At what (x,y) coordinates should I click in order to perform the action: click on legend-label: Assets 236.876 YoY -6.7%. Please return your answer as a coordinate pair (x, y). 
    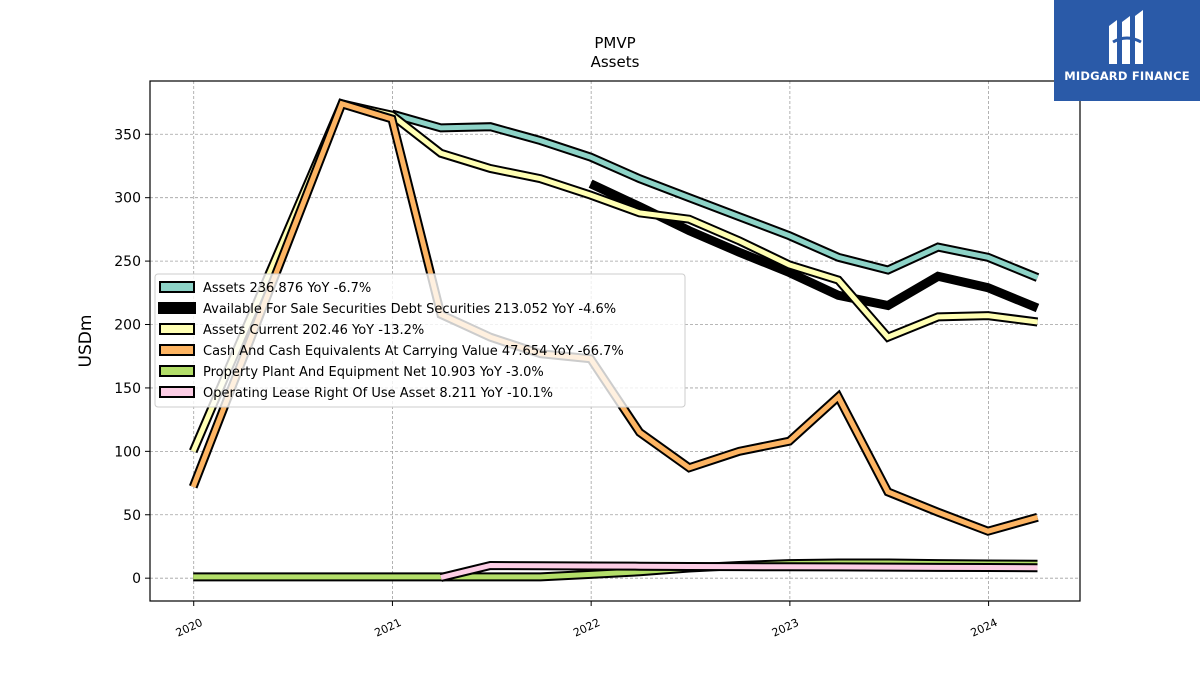
    Looking at the image, I should click on (287, 288).